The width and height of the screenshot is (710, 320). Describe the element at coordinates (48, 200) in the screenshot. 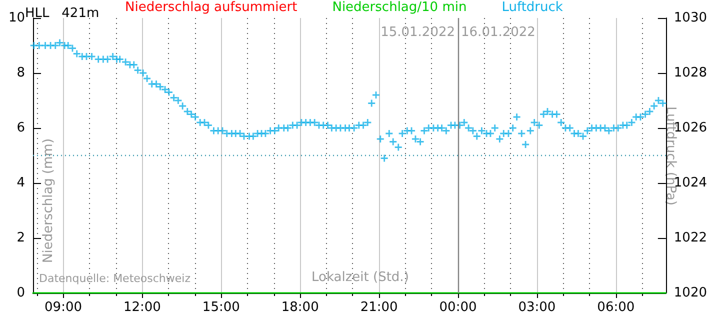

I see `y-axis-title: Niederschlag (mm)` at that location.